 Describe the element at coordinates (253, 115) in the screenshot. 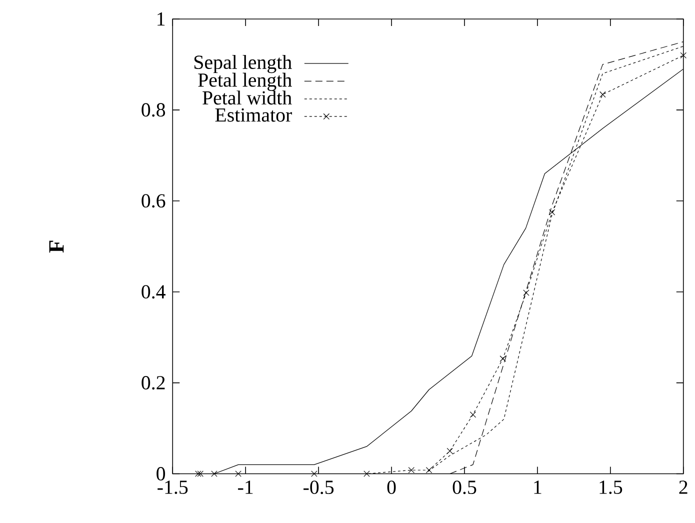

I see `legend-label: Estimator` at that location.